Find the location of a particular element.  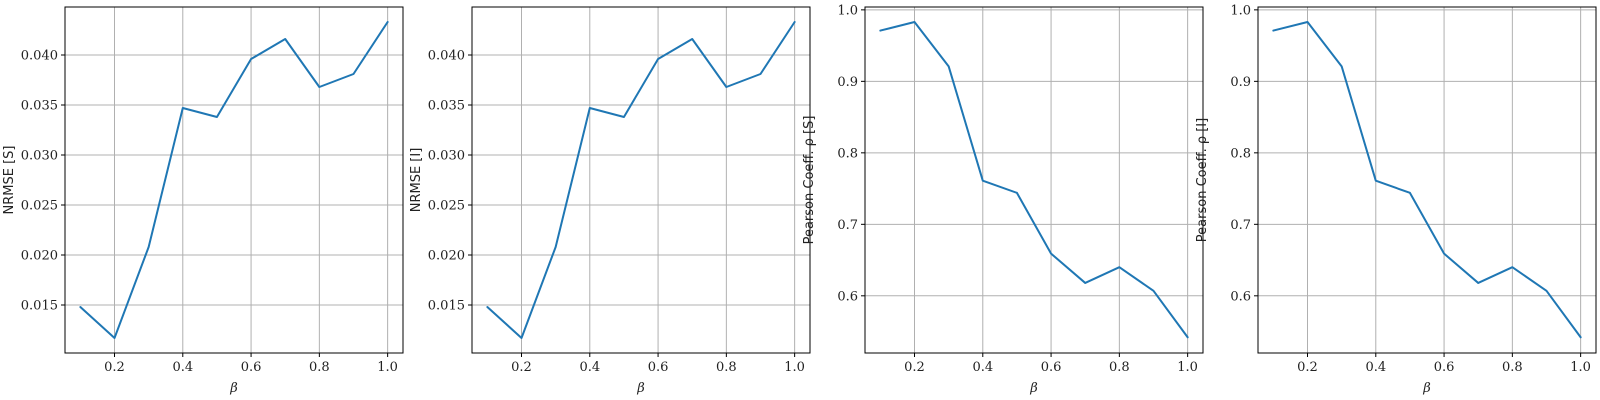

y-axis-label: NRMSE [I] is located at coordinates (416, 180).